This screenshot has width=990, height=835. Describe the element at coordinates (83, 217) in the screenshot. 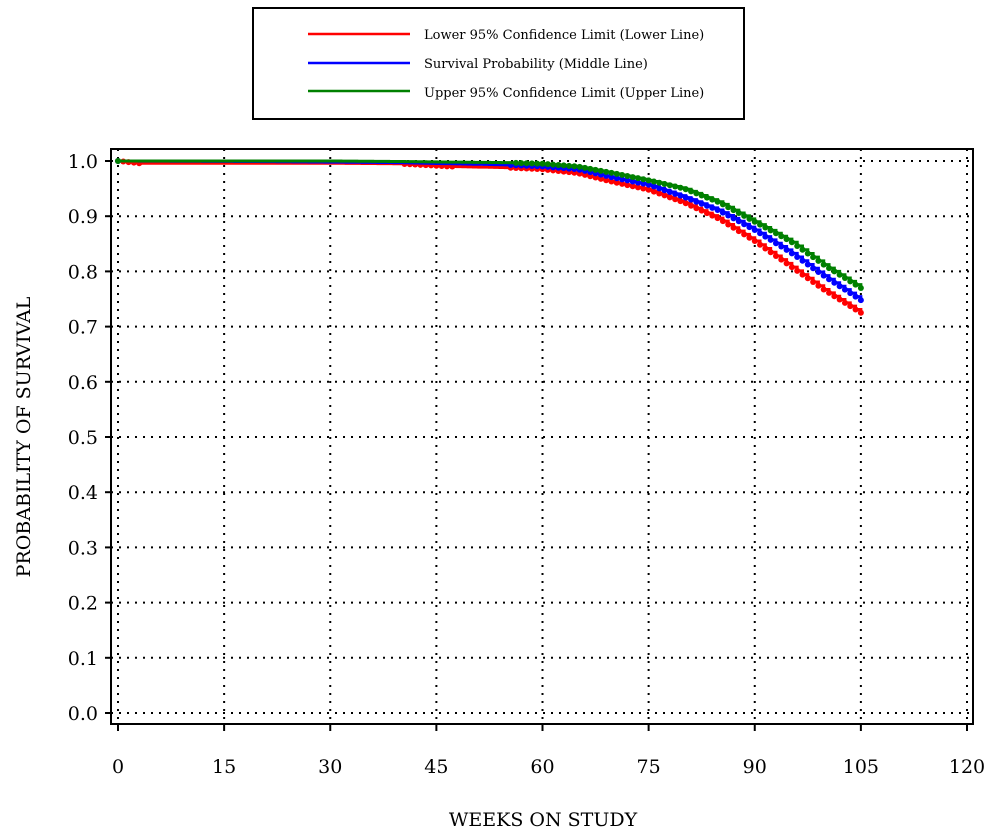

I see `y-tick-label: 0.9` at that location.